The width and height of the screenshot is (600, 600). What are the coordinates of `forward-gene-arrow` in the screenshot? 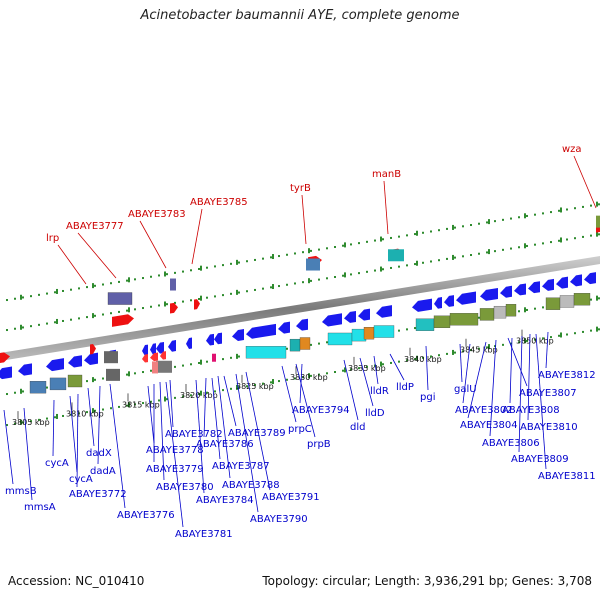 It's located at (123, 320).